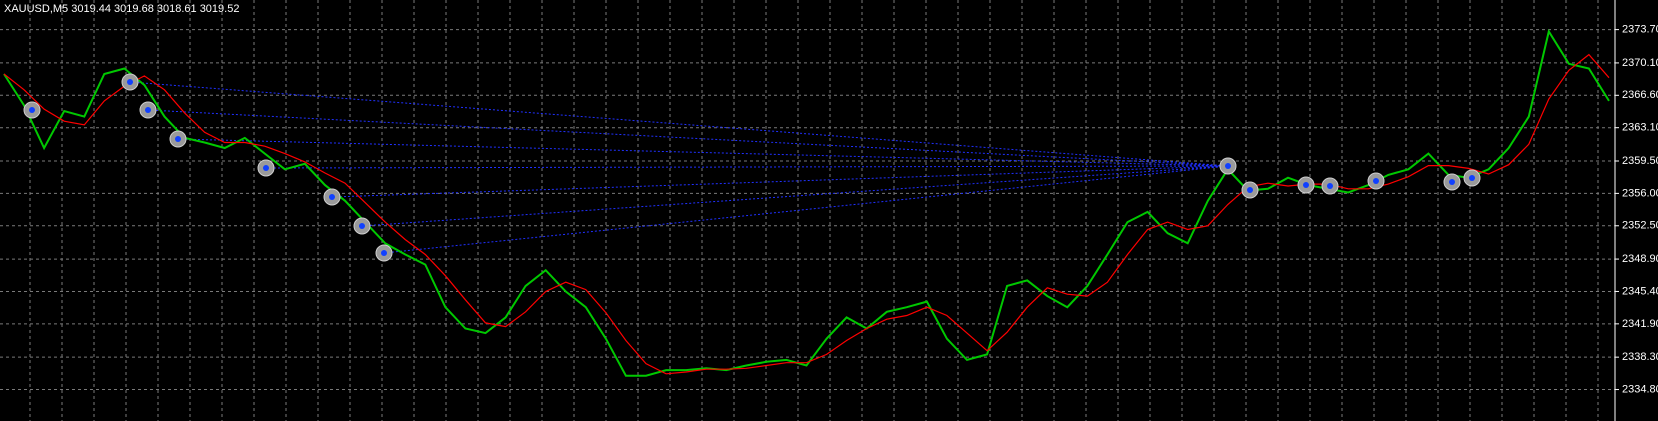 Image resolution: width=1658 pixels, height=421 pixels. What do you see at coordinates (1640, 226) in the screenshot?
I see `y-tick-label: 2352.50` at bounding box center [1640, 226].